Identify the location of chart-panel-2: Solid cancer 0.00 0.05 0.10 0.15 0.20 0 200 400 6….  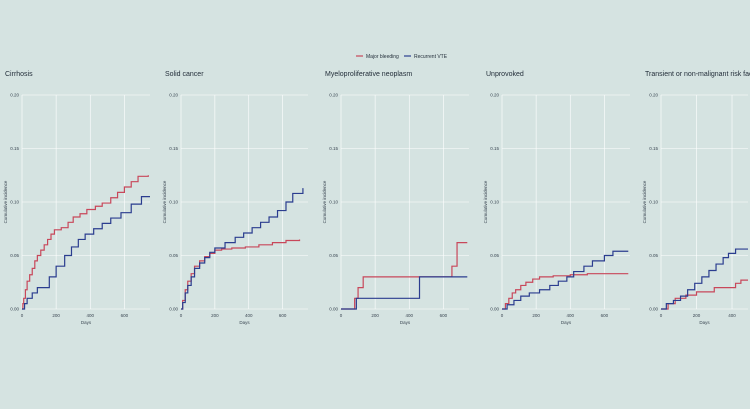
(235, 198).